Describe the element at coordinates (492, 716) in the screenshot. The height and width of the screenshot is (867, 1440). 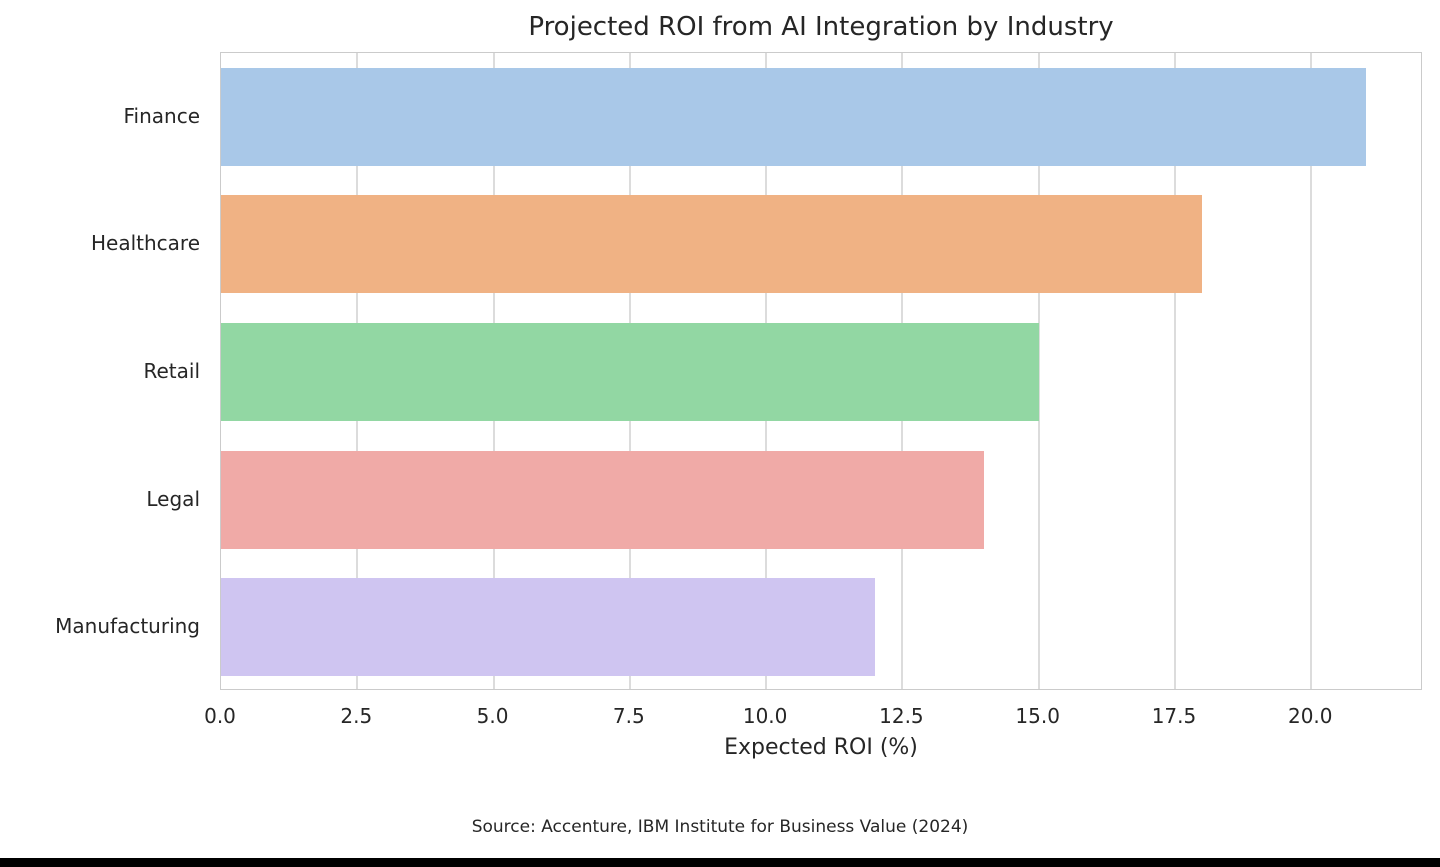
I see `x-tick-label: 5.0` at that location.